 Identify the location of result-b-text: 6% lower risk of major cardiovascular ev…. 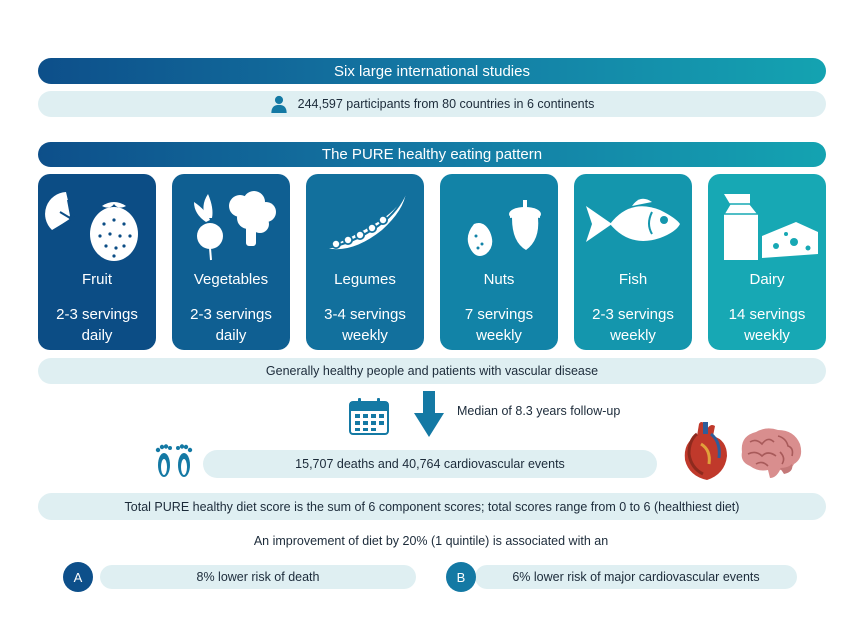
(636, 577).